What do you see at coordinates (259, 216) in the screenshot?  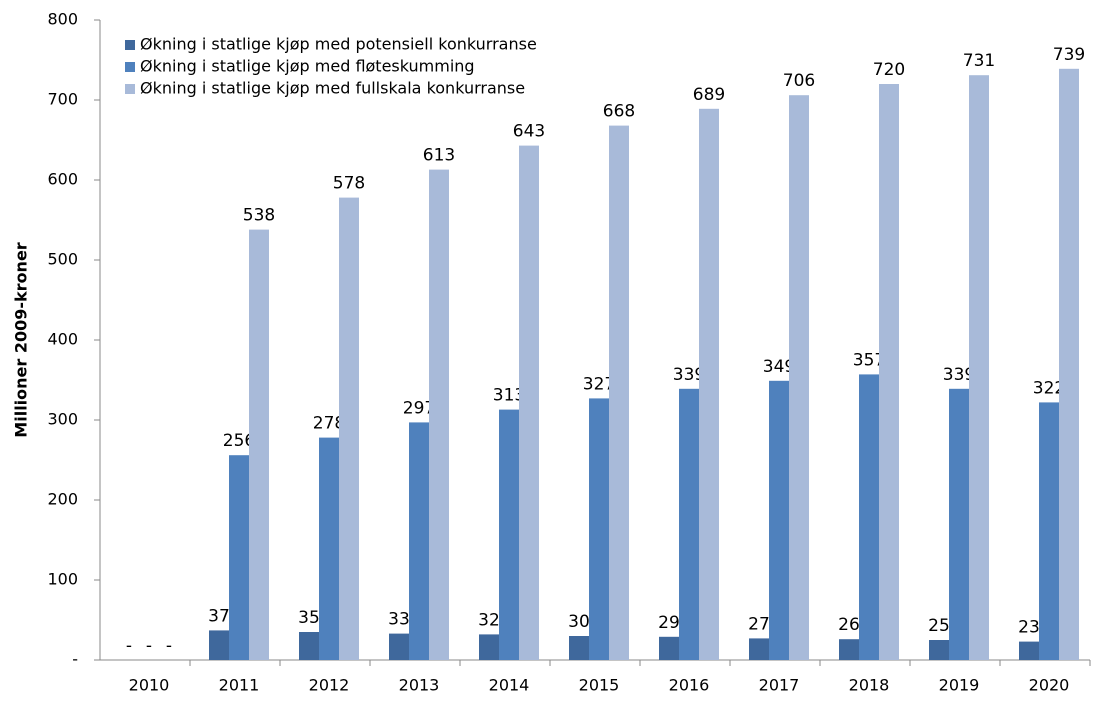 I see `value-label: 538` at bounding box center [259, 216].